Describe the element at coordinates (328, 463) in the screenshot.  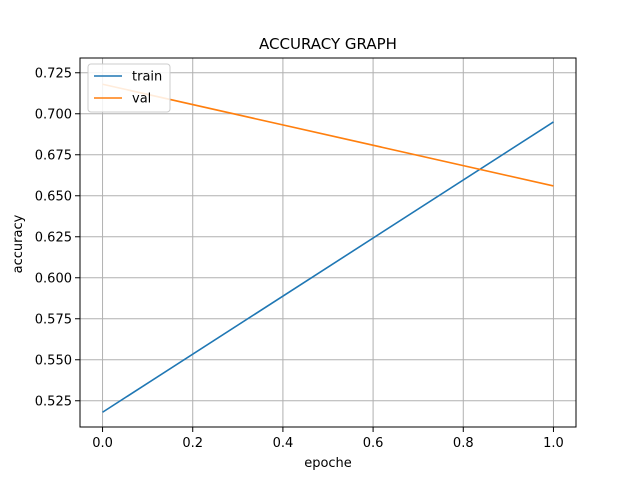
I see `x-axis-label: epoche` at that location.